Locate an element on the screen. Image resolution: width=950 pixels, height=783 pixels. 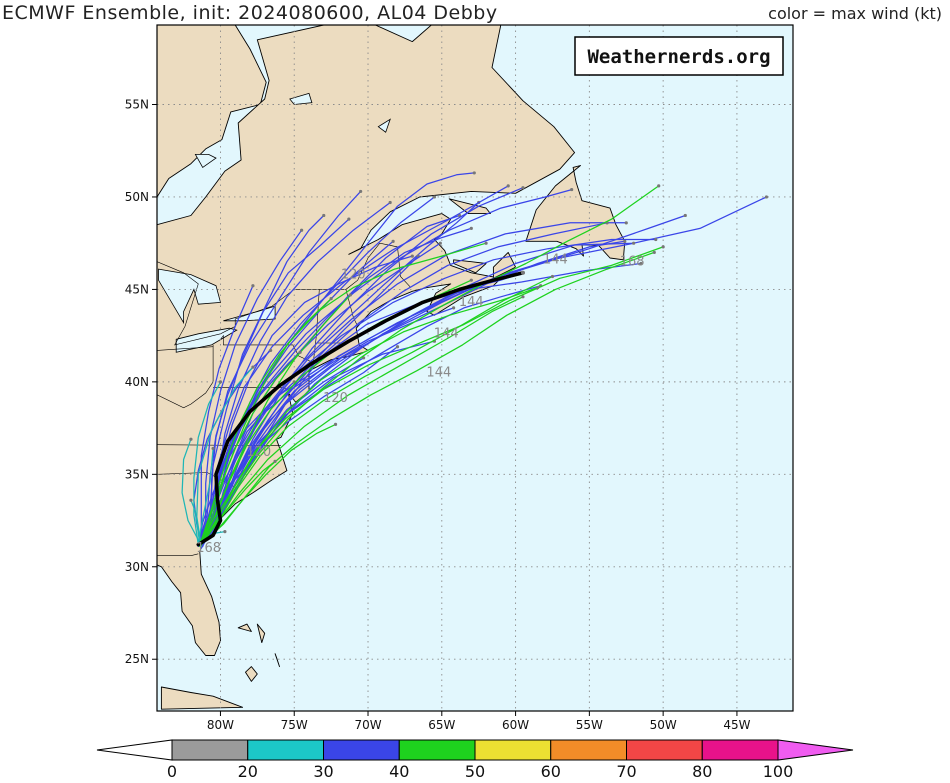
lon-tick-label: 65W is located at coordinates (441, 725).